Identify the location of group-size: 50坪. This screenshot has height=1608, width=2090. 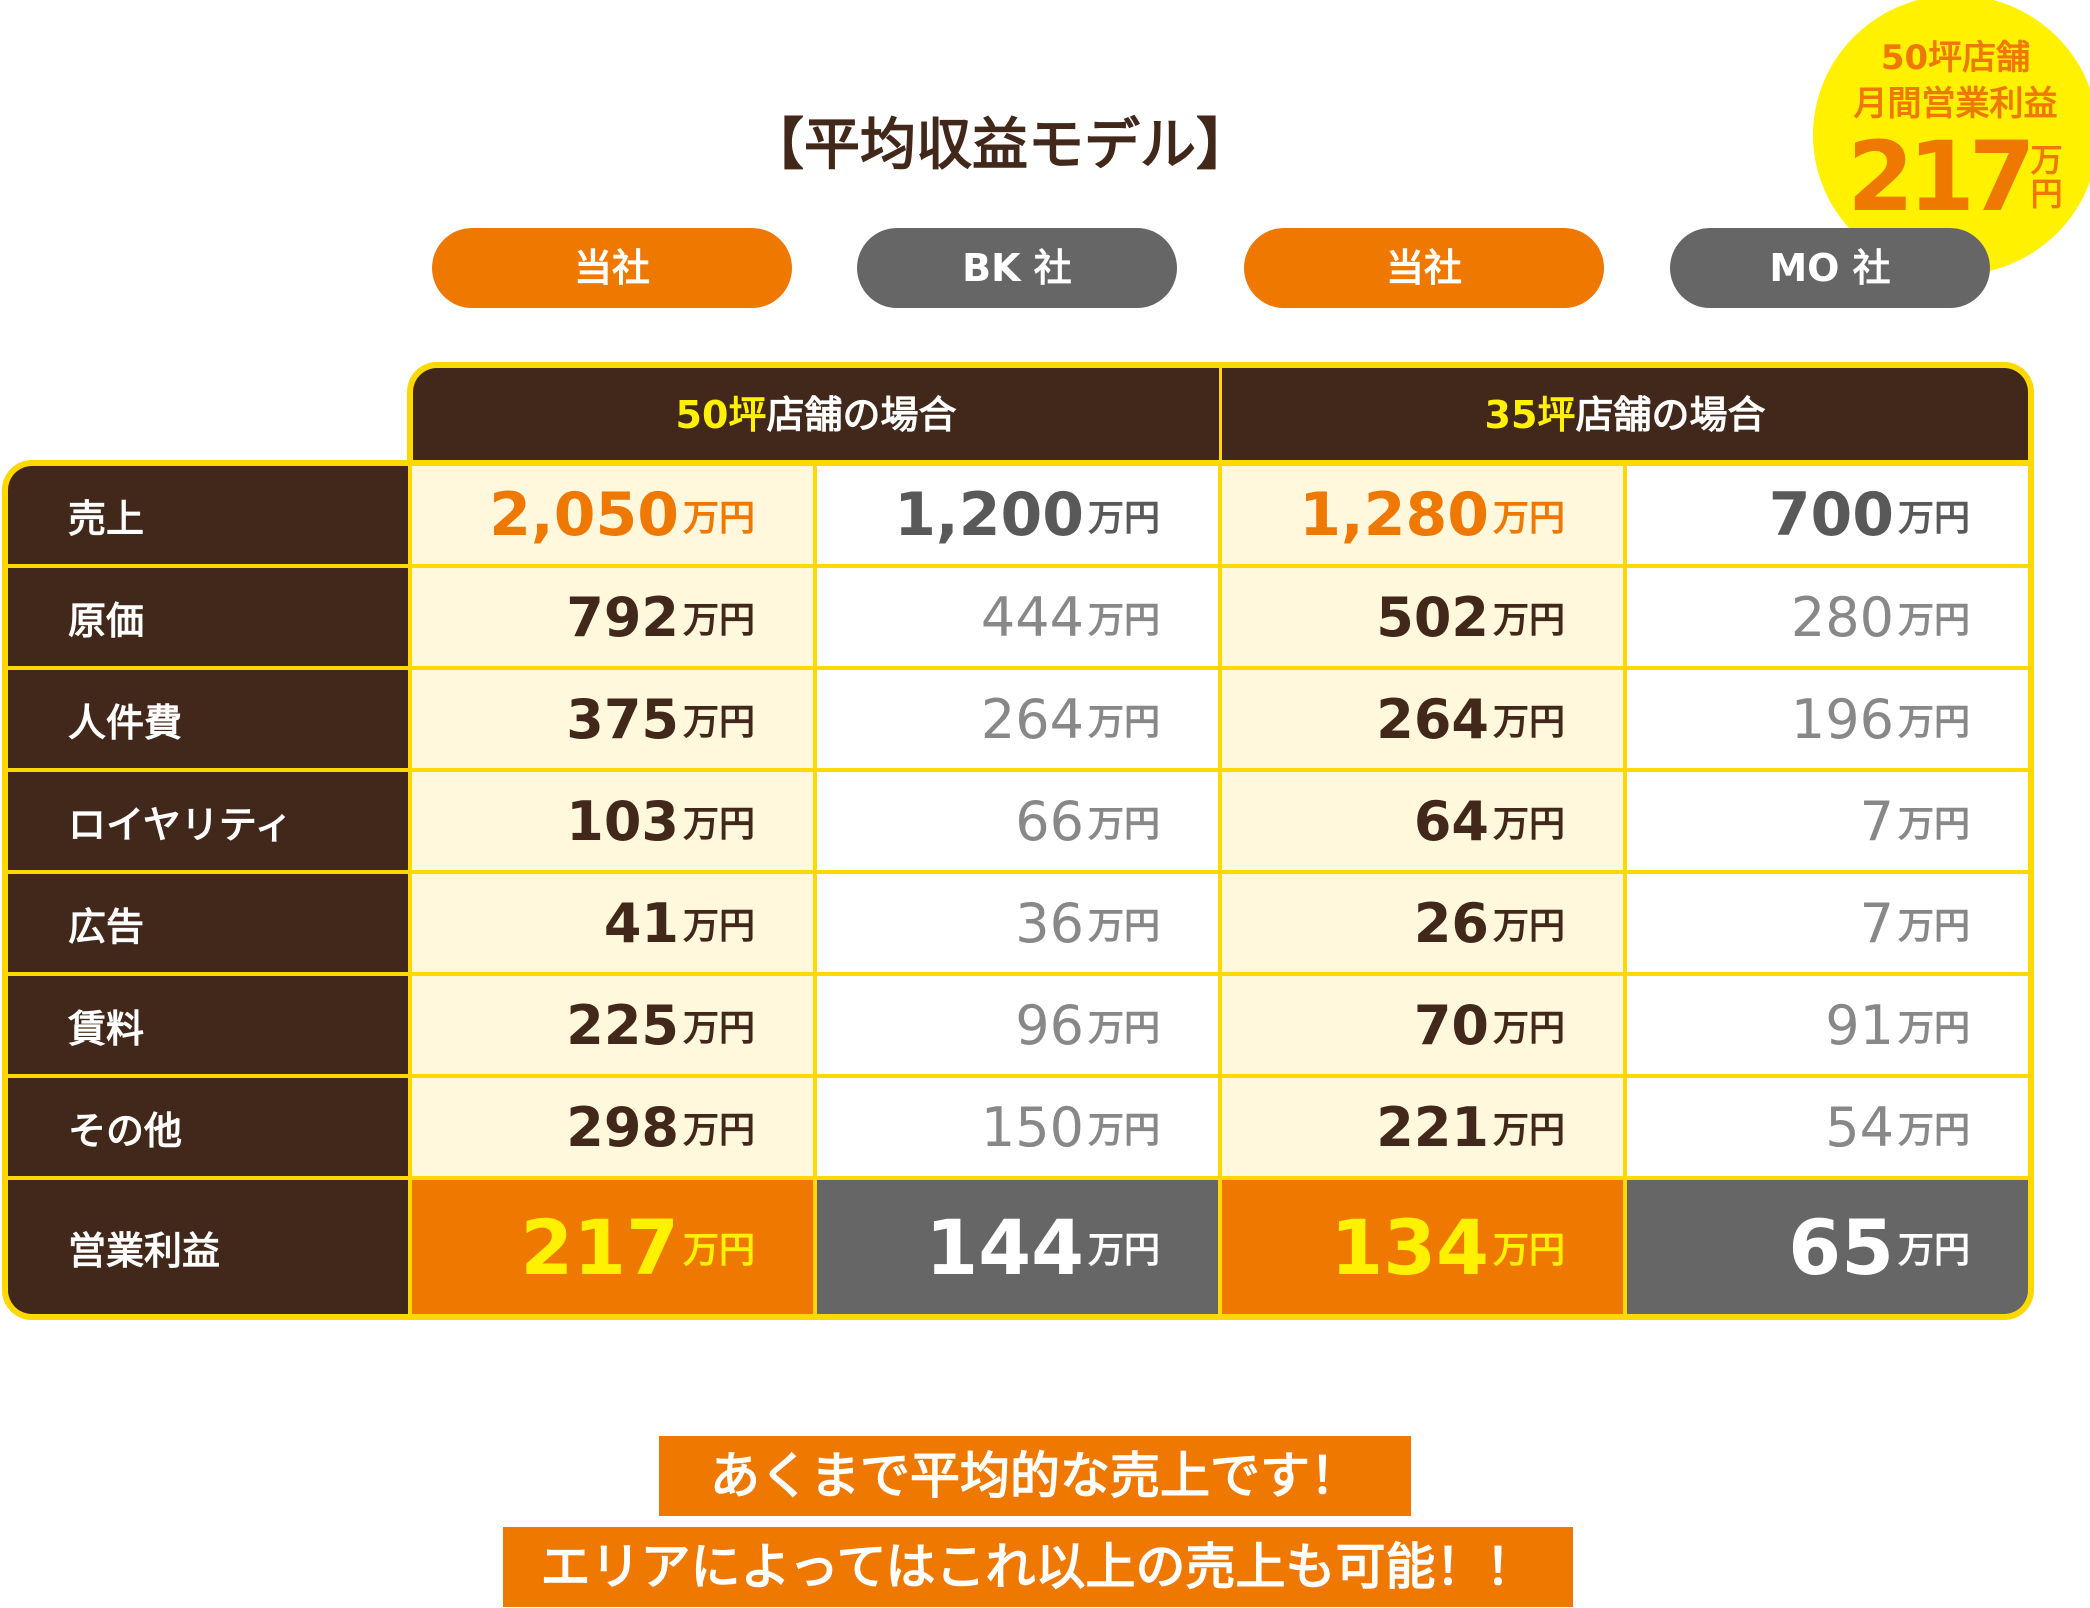
(721, 415).